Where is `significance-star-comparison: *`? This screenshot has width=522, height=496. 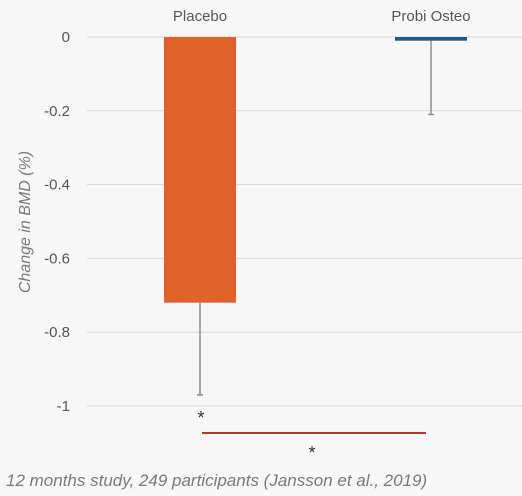
significance-star-comparison: * is located at coordinates (311, 453).